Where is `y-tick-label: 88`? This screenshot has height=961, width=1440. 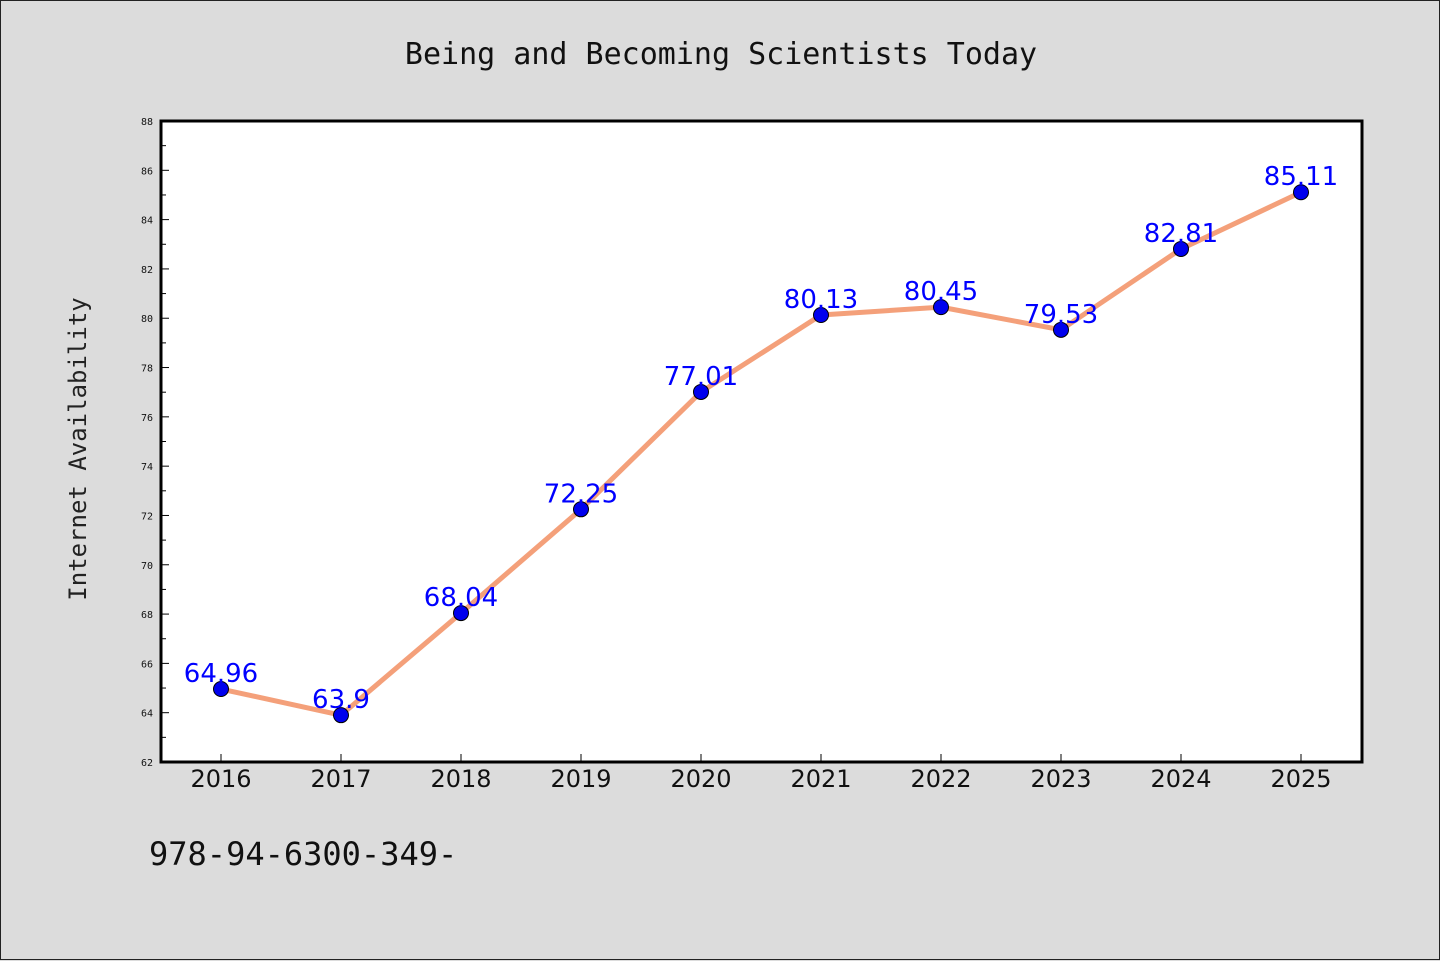
y-tick-label: 88 is located at coordinates (147, 122).